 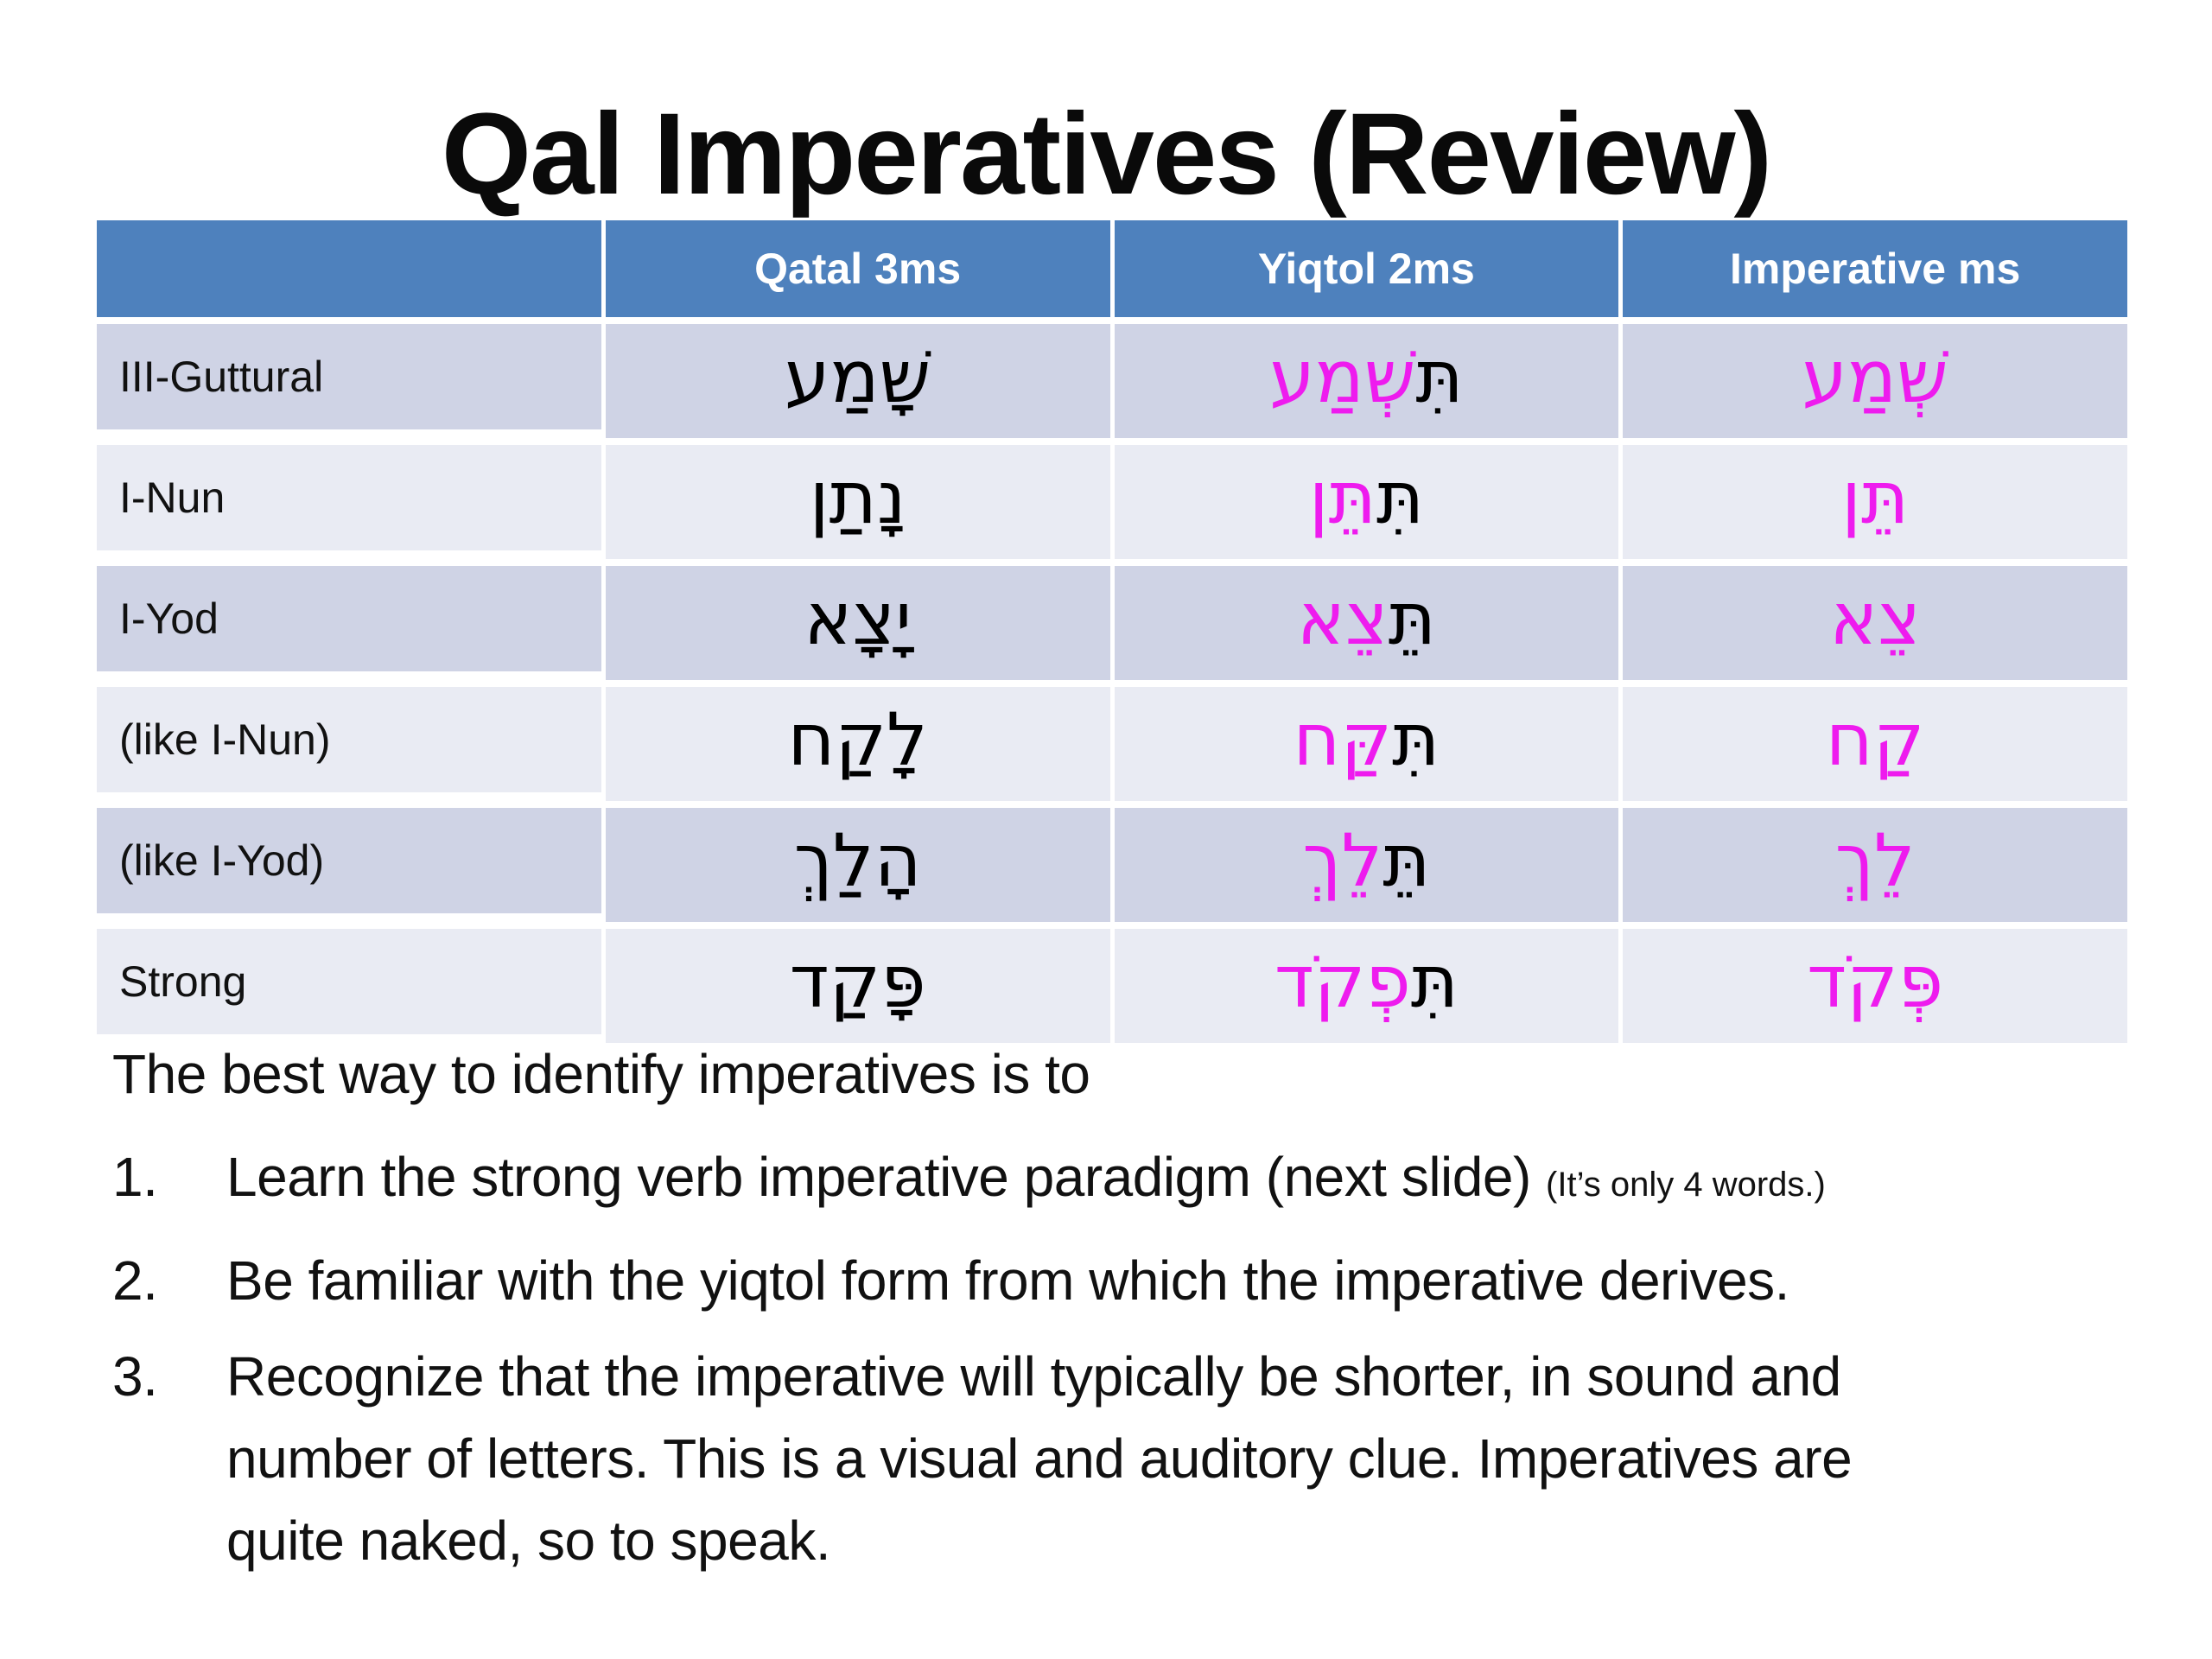 I want to click on imperative-form: פְּקֹד, so click(x=1875, y=986).